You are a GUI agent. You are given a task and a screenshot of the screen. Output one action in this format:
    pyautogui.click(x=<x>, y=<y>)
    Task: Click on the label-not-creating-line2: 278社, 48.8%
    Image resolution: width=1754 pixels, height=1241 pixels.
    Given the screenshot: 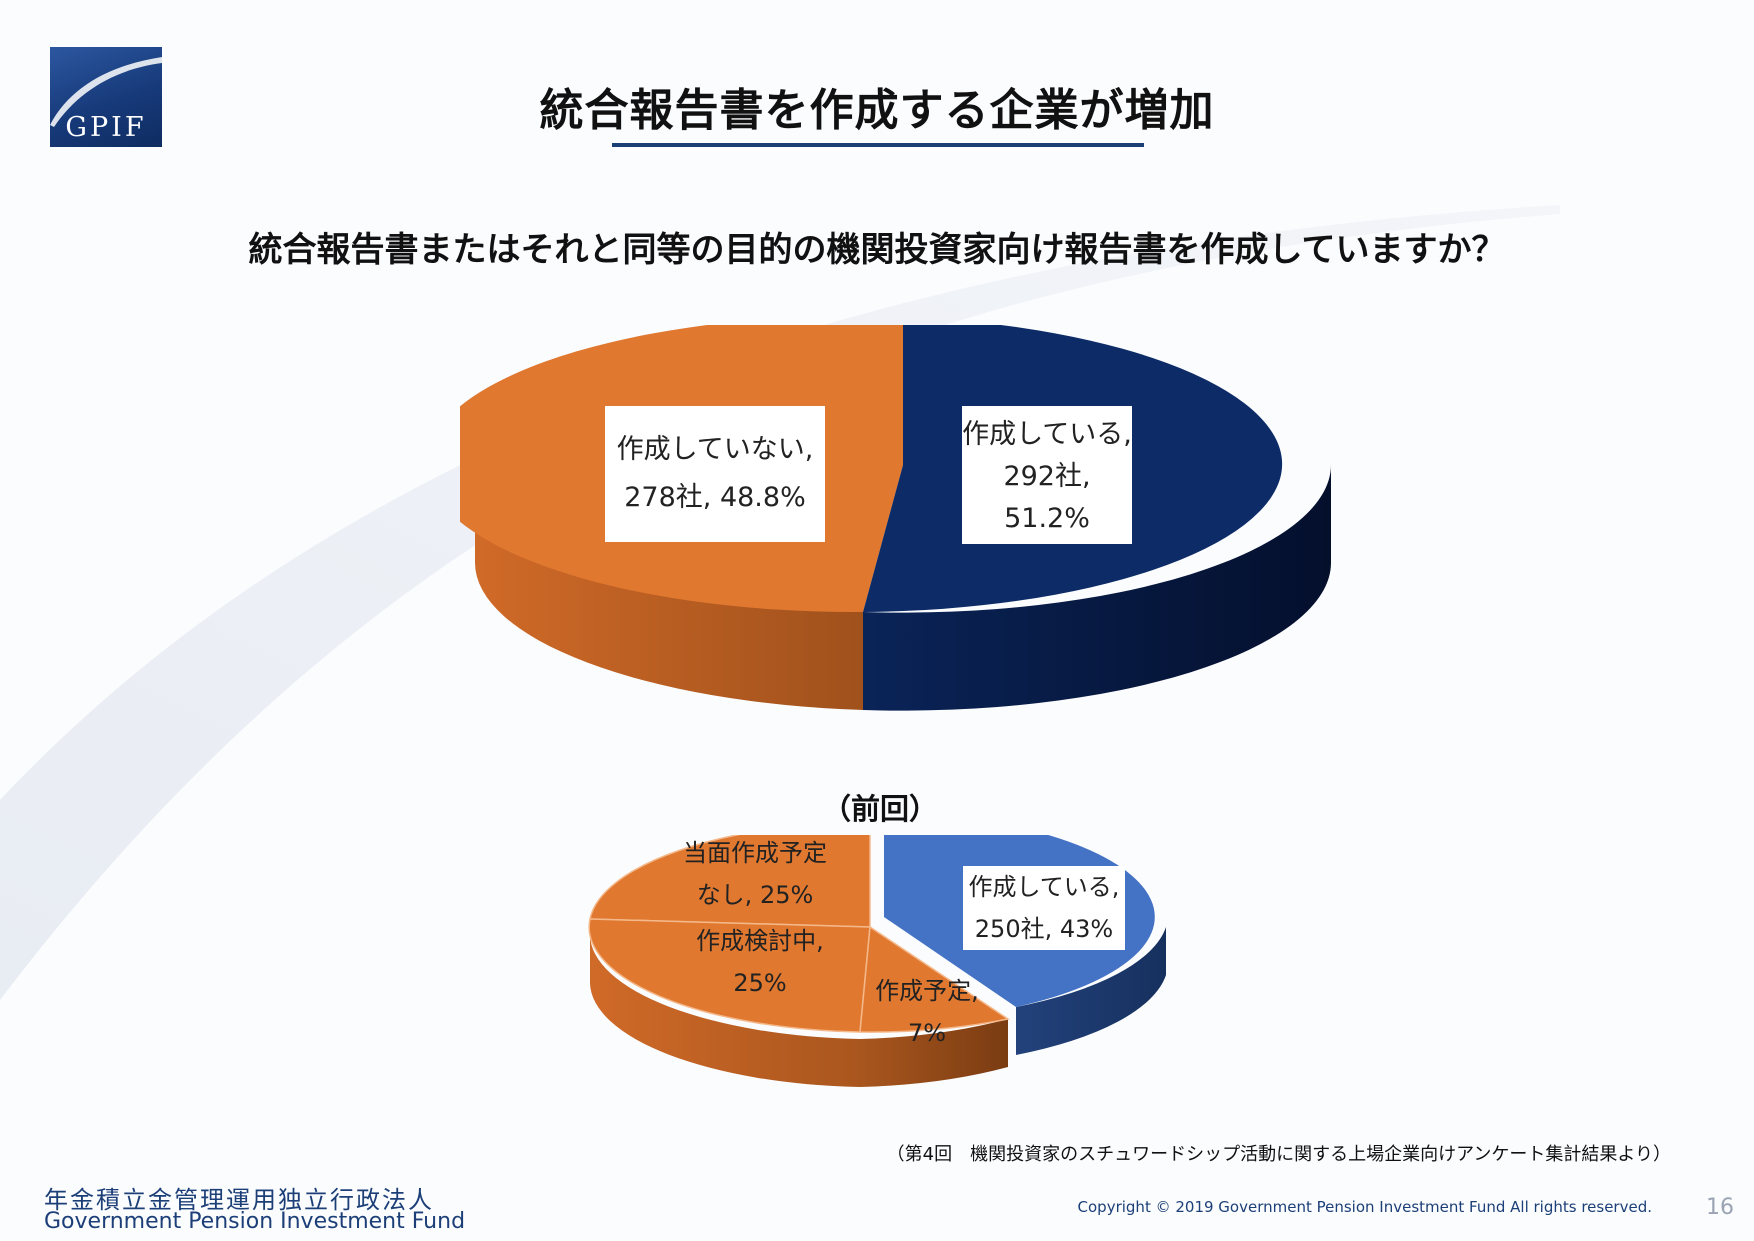 What is the action you would take?
    pyautogui.click(x=715, y=497)
    